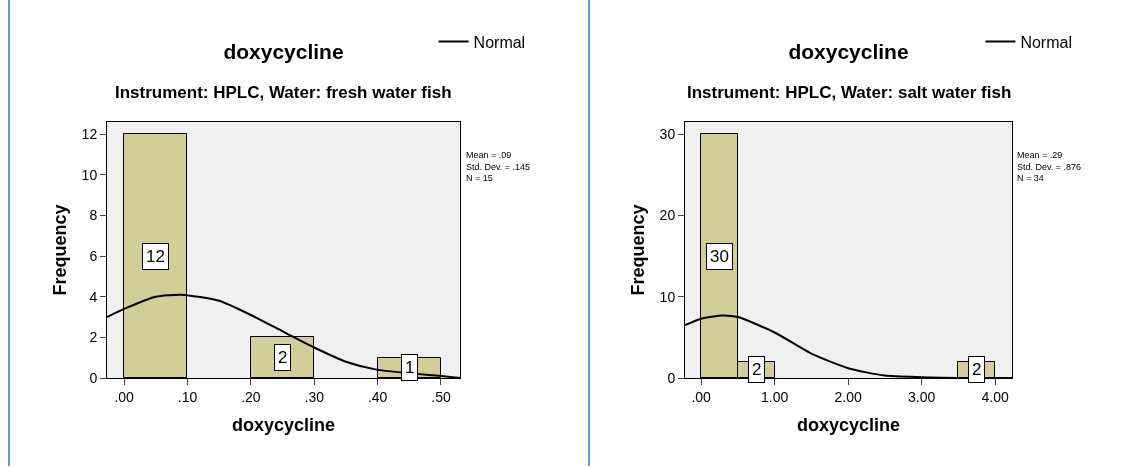 Image resolution: width=1130 pixels, height=468 pixels. Describe the element at coordinates (377, 396) in the screenshot. I see `x-tick-label: .40` at that location.